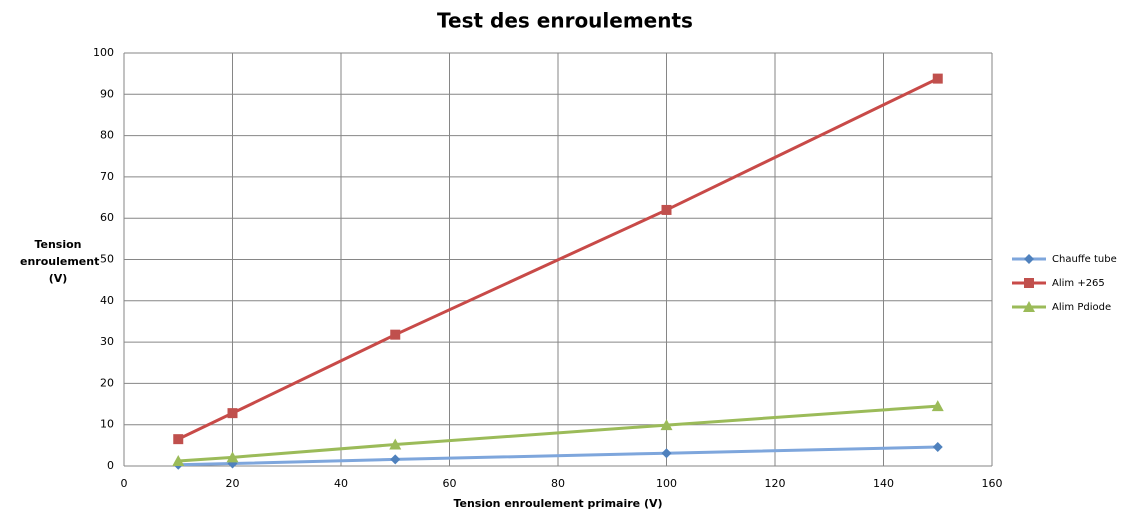 The height and width of the screenshot is (519, 1130). I want to click on y-tick-label: 70, so click(107, 176).